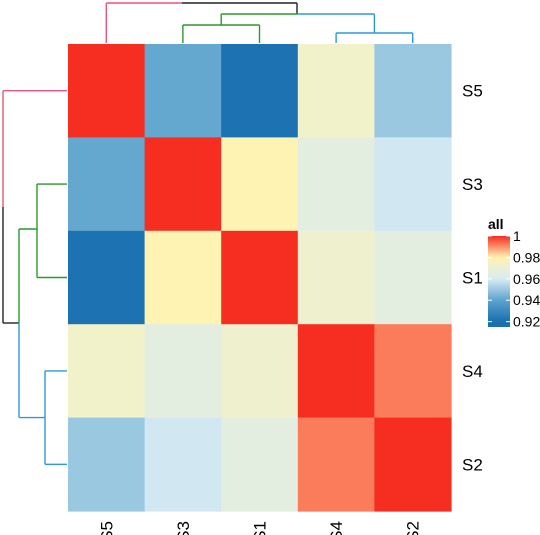 The width and height of the screenshot is (540, 535). Describe the element at coordinates (496, 224) in the screenshot. I see `legend-title: all` at that location.